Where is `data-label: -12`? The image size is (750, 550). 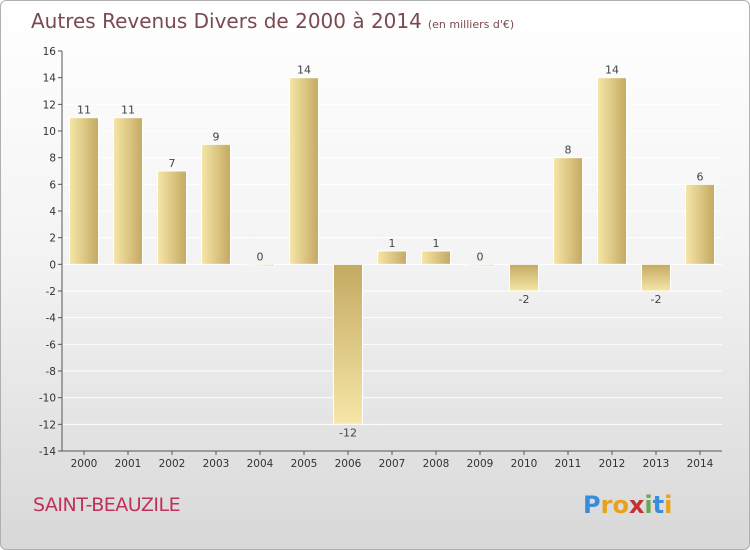
data-label: -12 is located at coordinates (348, 432).